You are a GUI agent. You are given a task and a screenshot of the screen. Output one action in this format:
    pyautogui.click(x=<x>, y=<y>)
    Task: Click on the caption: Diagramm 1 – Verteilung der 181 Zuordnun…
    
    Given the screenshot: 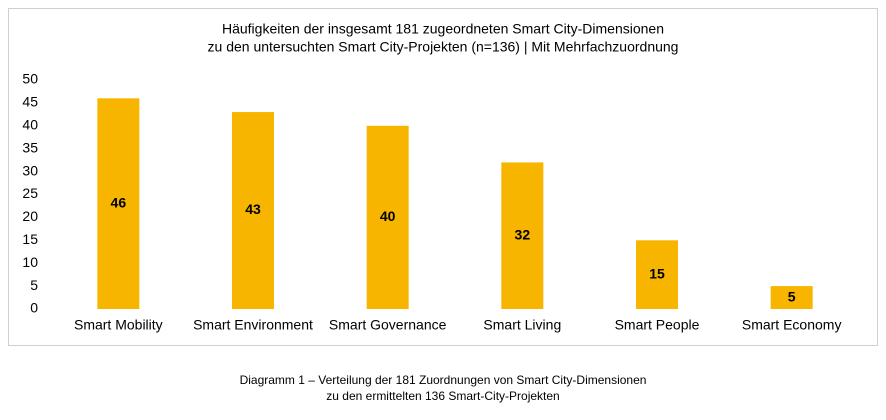 What is the action you would take?
    pyautogui.click(x=443, y=380)
    